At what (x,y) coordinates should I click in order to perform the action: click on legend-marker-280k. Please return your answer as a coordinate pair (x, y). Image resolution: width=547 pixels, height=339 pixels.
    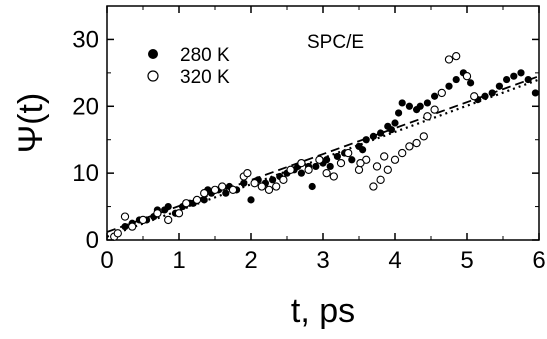
    Looking at the image, I should click on (153, 54).